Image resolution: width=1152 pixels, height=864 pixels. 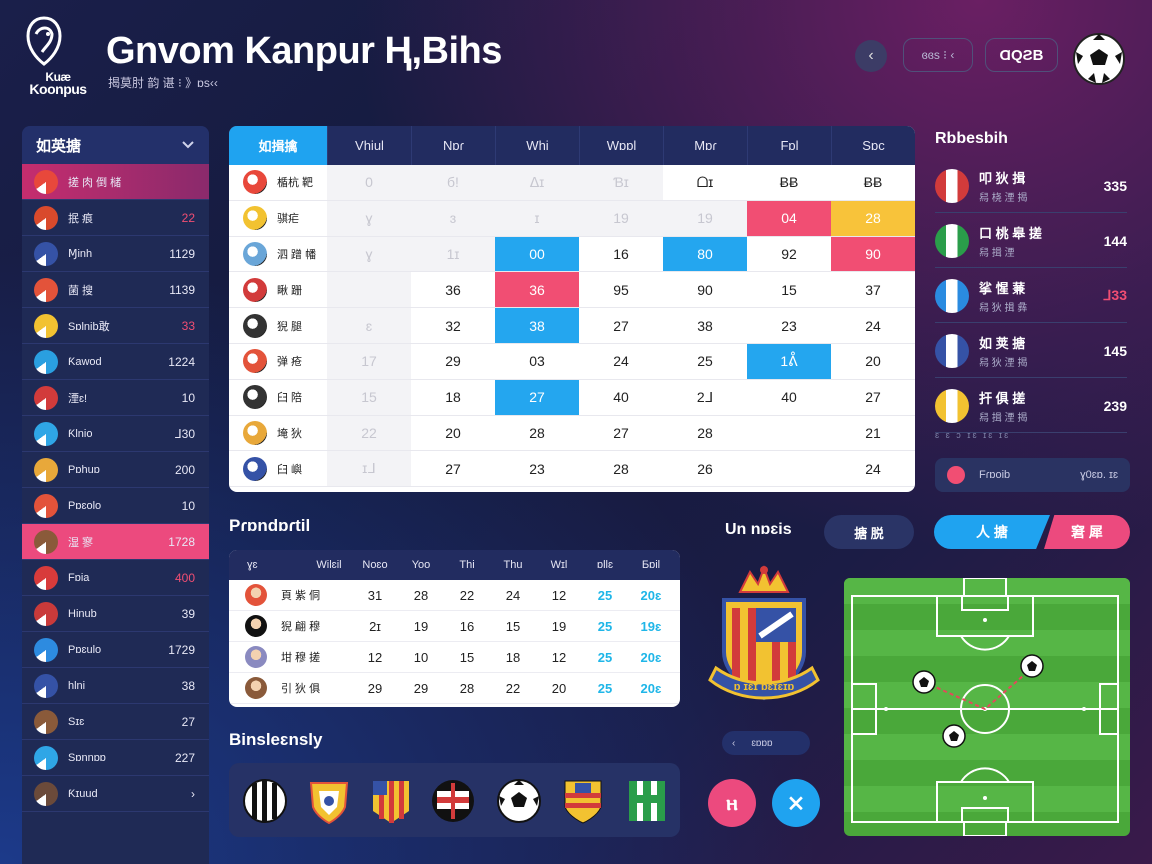 I want to click on score-cell: 17, so click(x=369, y=361).